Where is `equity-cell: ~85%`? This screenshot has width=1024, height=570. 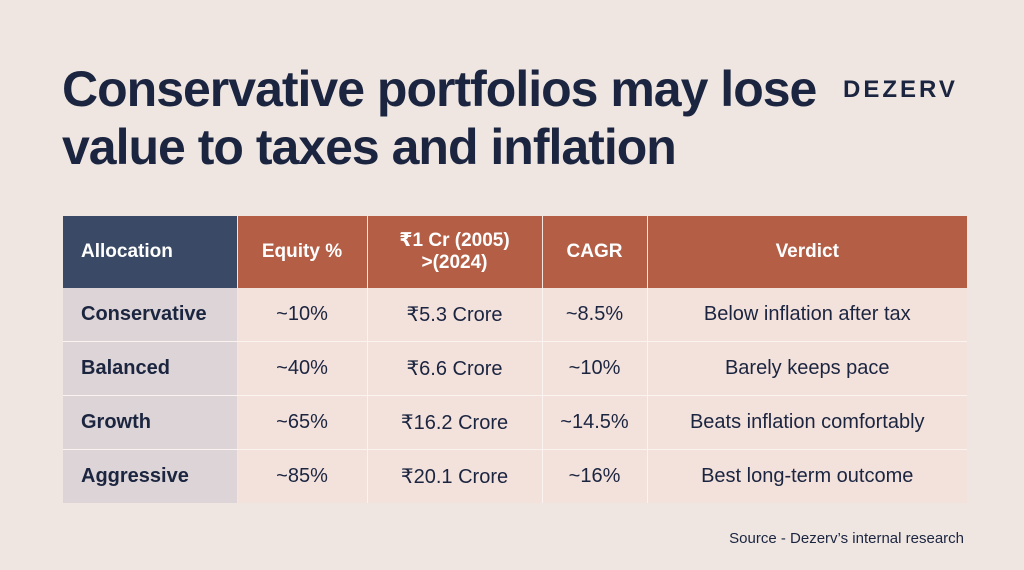
equity-cell: ~85% is located at coordinates (302, 476).